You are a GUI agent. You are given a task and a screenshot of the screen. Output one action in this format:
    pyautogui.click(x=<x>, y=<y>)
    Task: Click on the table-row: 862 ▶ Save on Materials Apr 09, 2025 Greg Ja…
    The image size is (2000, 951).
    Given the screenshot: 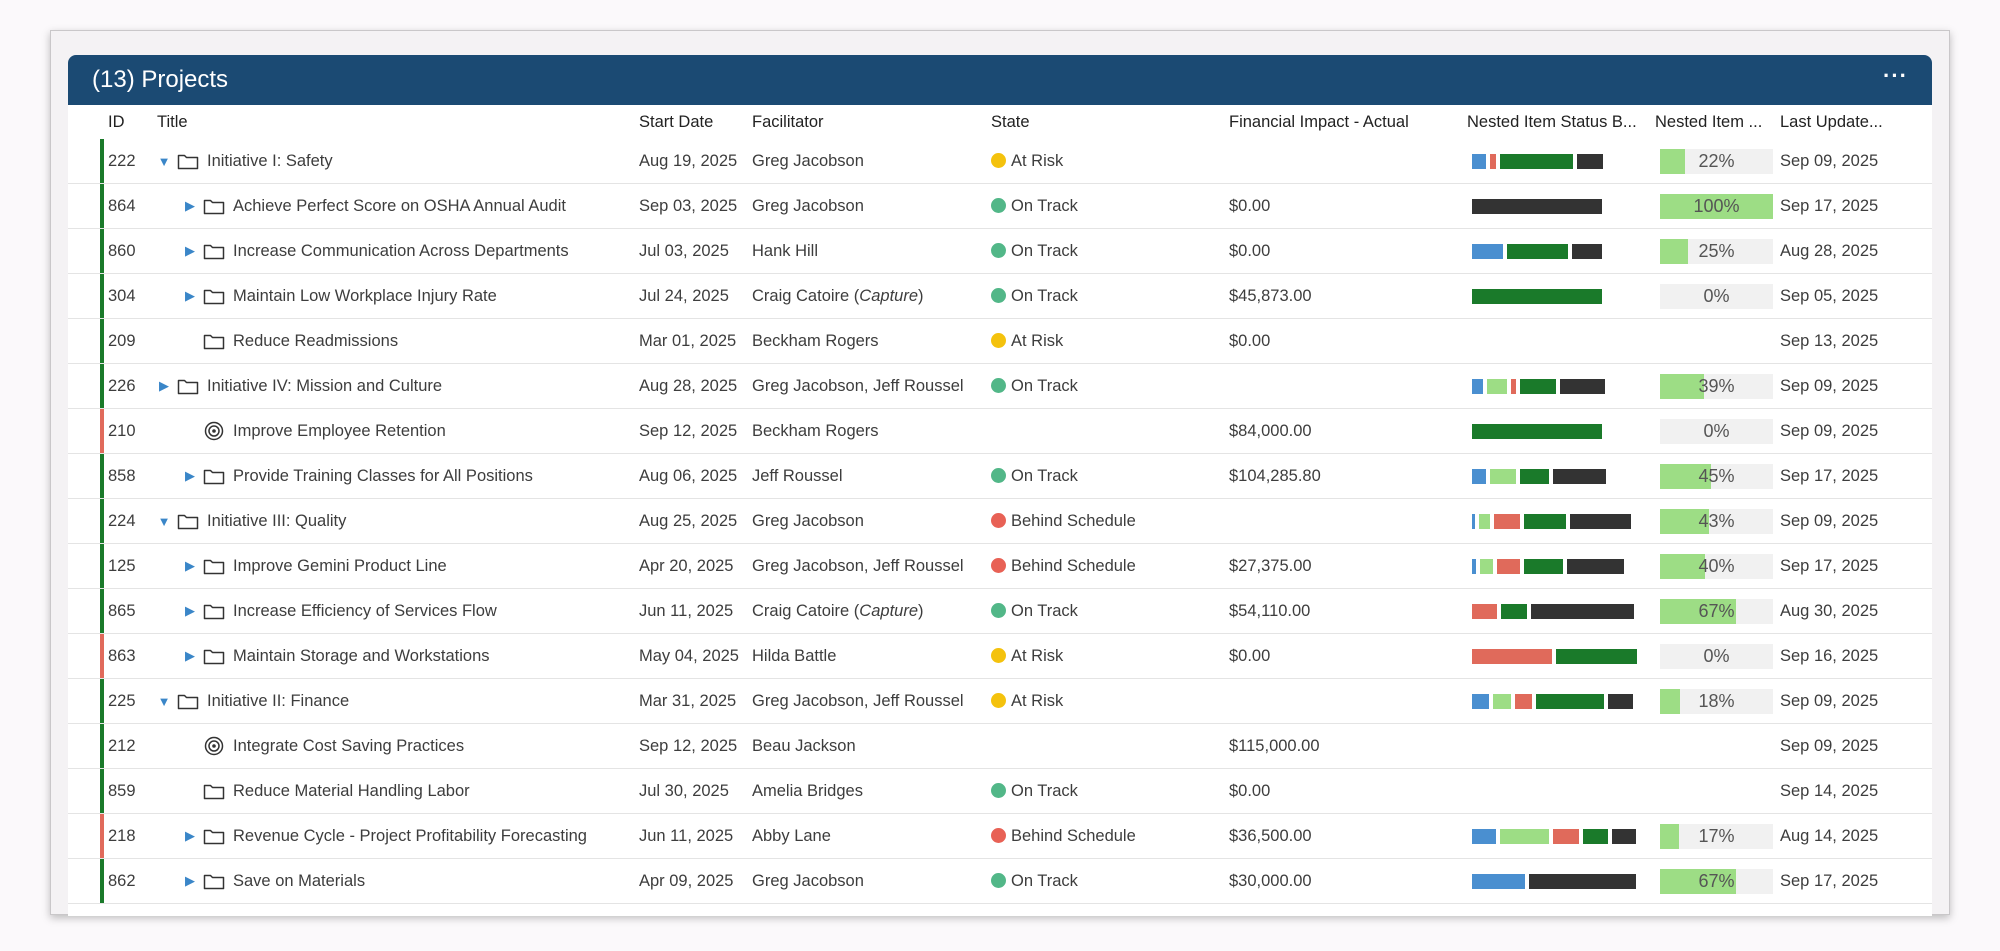 What is the action you would take?
    pyautogui.click(x=1000, y=881)
    